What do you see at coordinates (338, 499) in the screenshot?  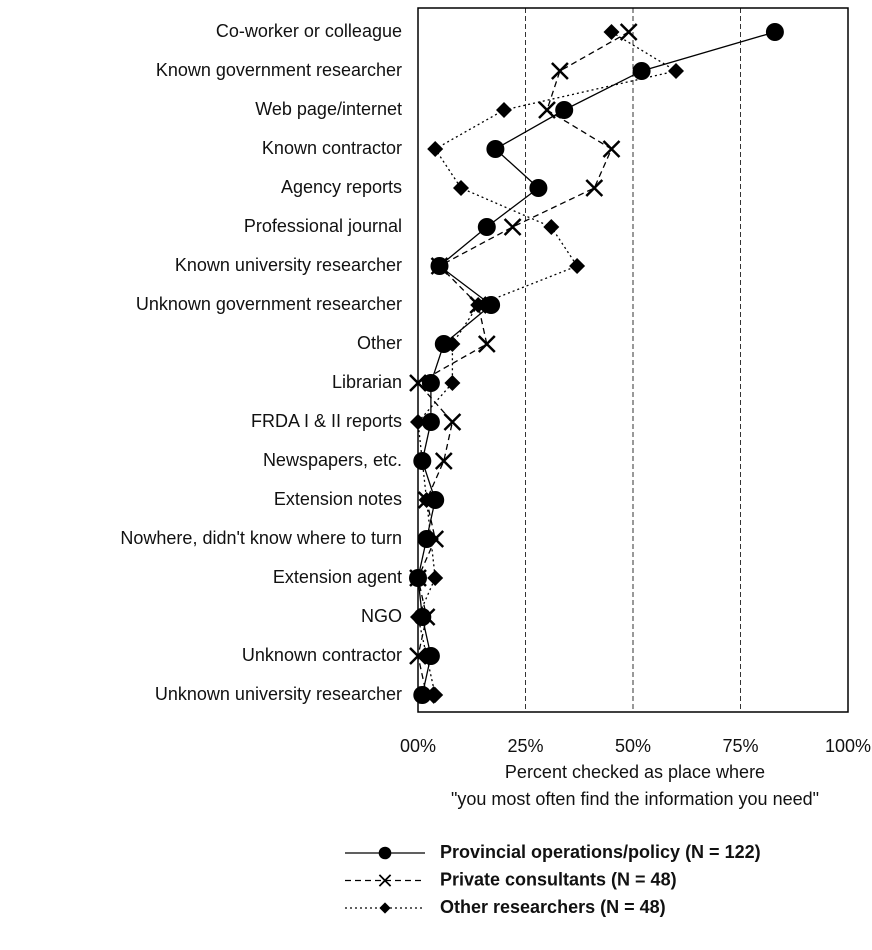 I see `y-tick-label: Extension notes` at bounding box center [338, 499].